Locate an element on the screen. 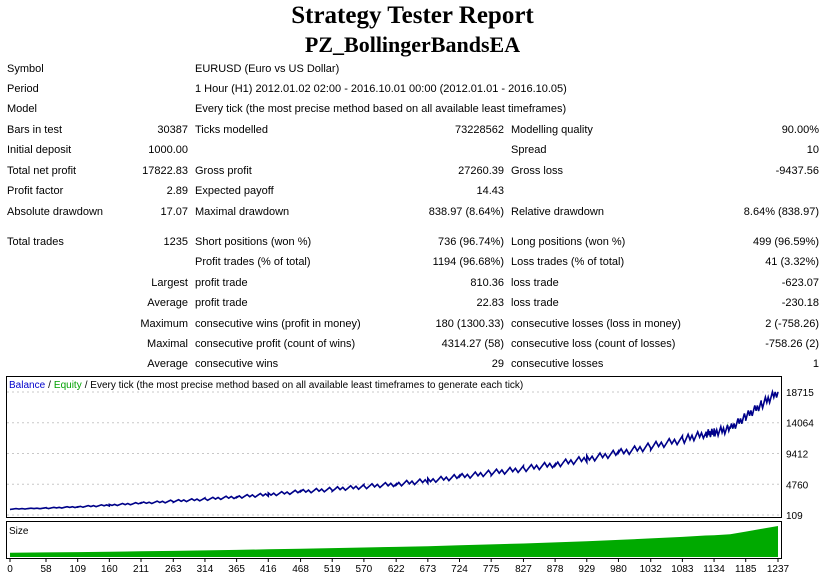 The width and height of the screenshot is (825, 576). average-label: Average is located at coordinates (167, 303).